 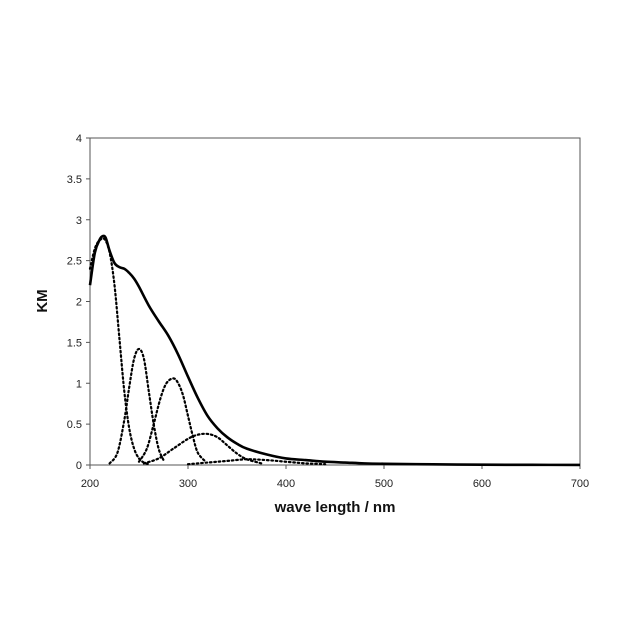 I want to click on x-tick-label: 400, so click(x=286, y=484).